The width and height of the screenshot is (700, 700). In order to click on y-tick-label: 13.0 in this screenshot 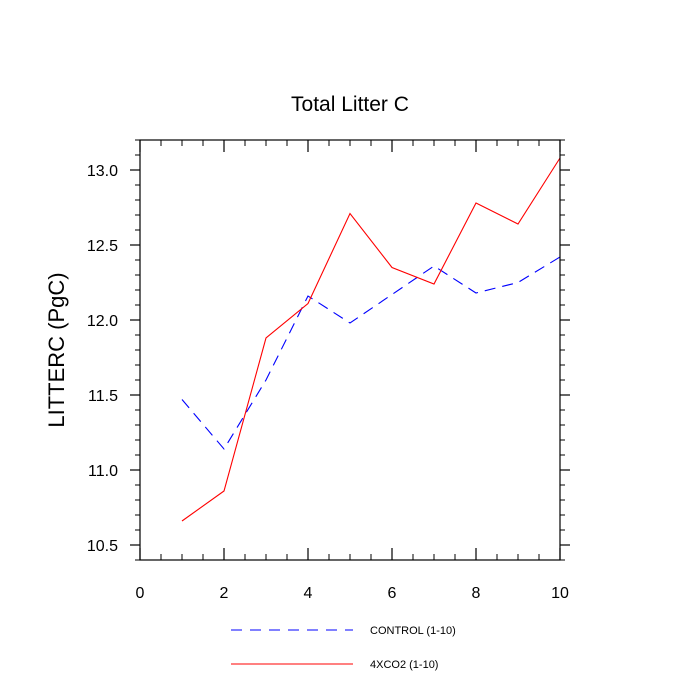, I will do `click(102, 171)`.